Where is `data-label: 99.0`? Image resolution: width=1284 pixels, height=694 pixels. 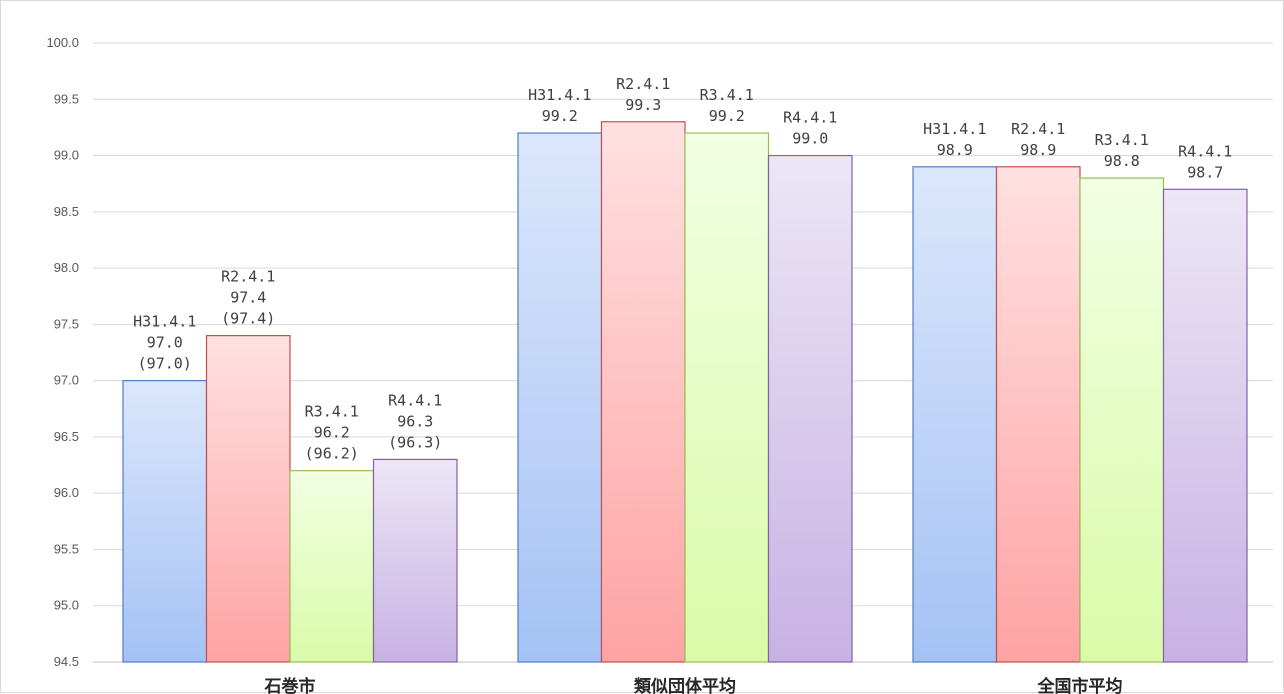
data-label: 99.0 is located at coordinates (810, 139).